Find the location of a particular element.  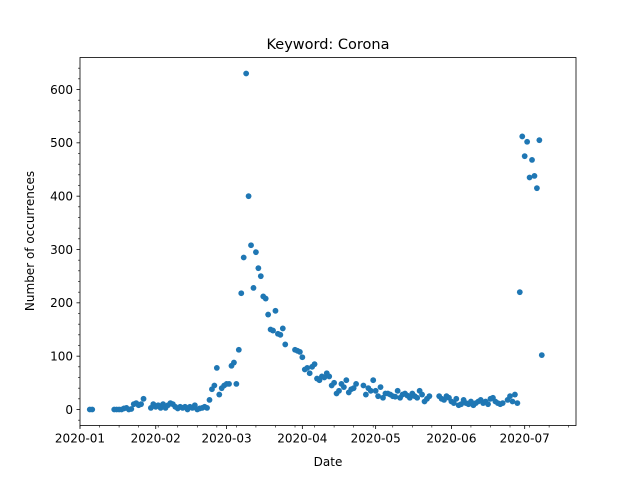

y-tick-label: 100 is located at coordinates (61, 356).